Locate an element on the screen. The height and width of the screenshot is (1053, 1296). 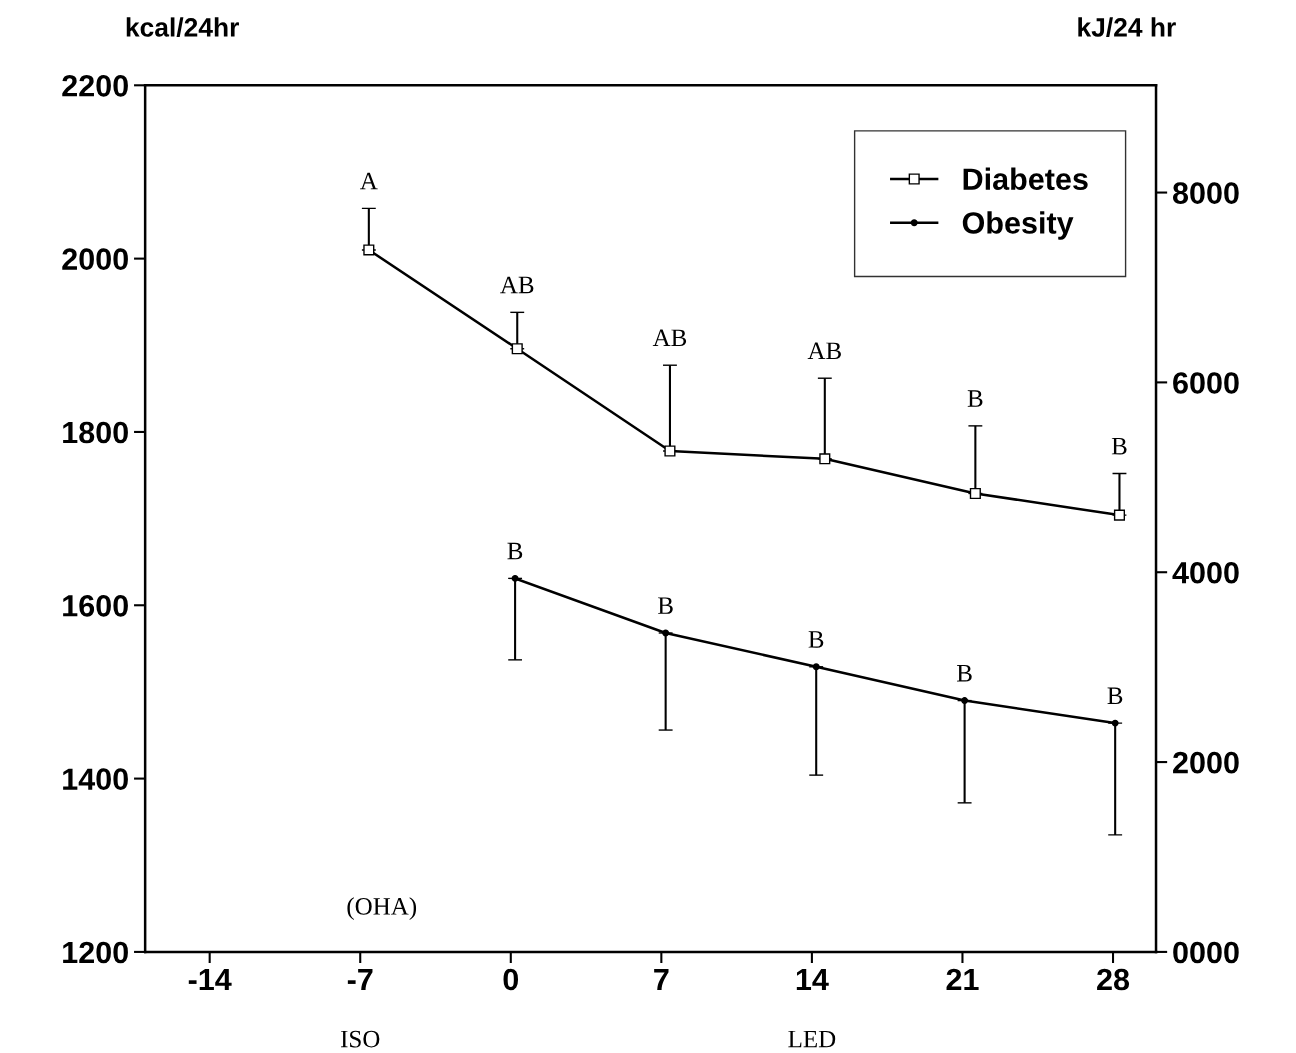
x-tick-label: 21 is located at coordinates (962, 979).